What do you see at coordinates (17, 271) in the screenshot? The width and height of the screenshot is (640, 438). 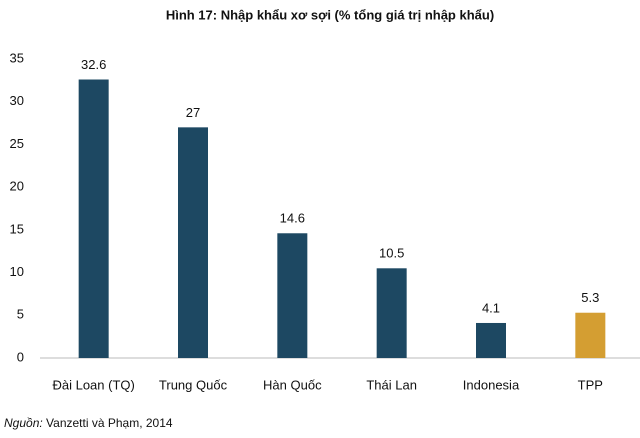 I see `y-tick-label: 10` at bounding box center [17, 271].